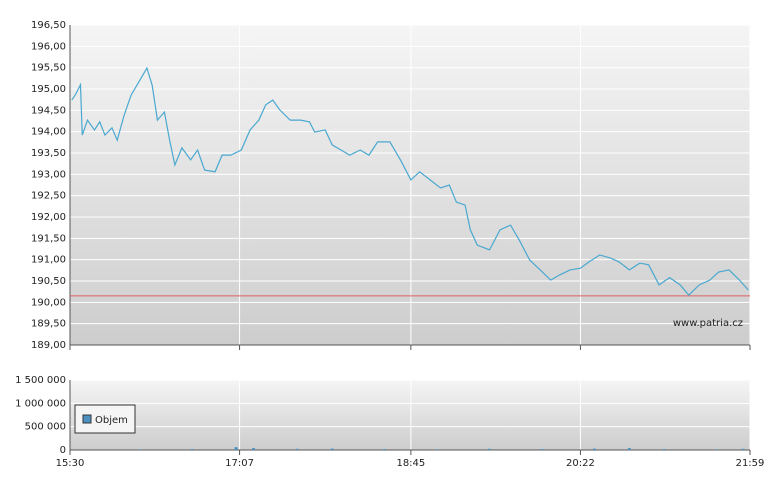  I want to click on legend: Objem, so click(105, 419).